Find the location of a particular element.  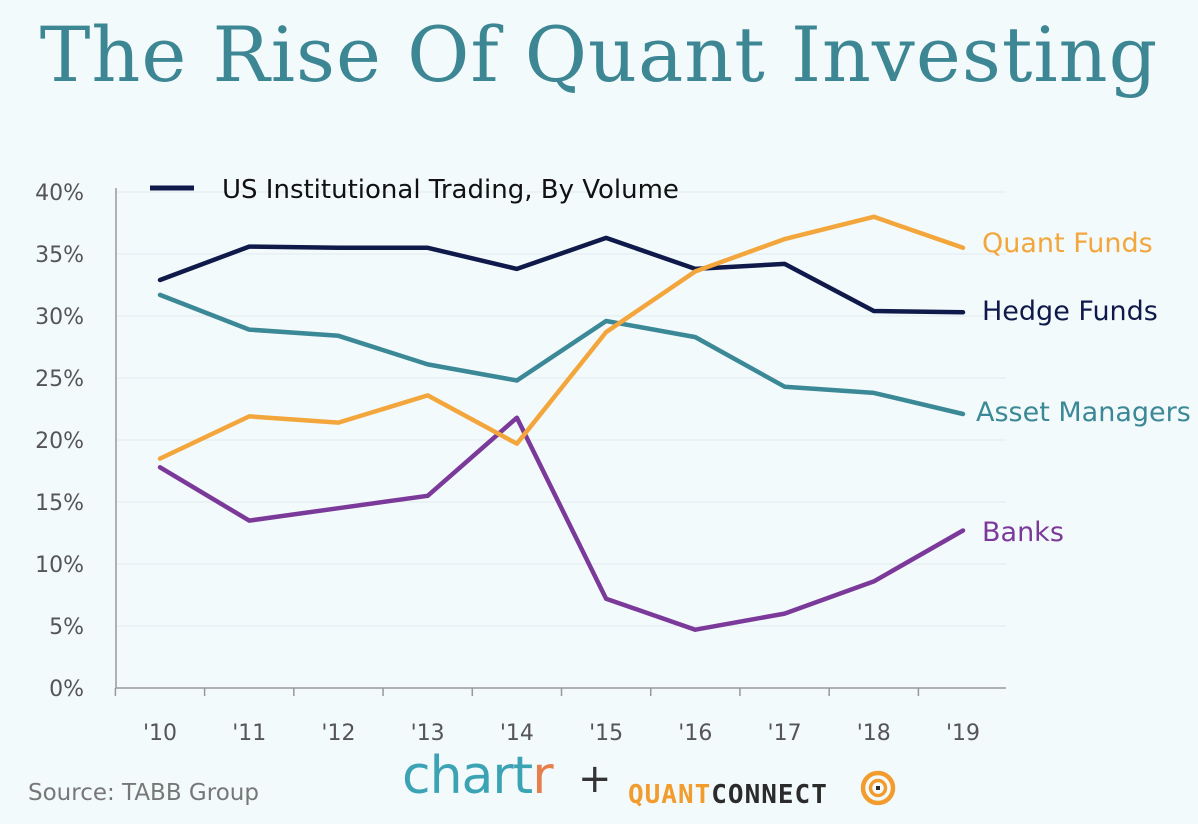

y-tick-label: 40% is located at coordinates (59, 193).